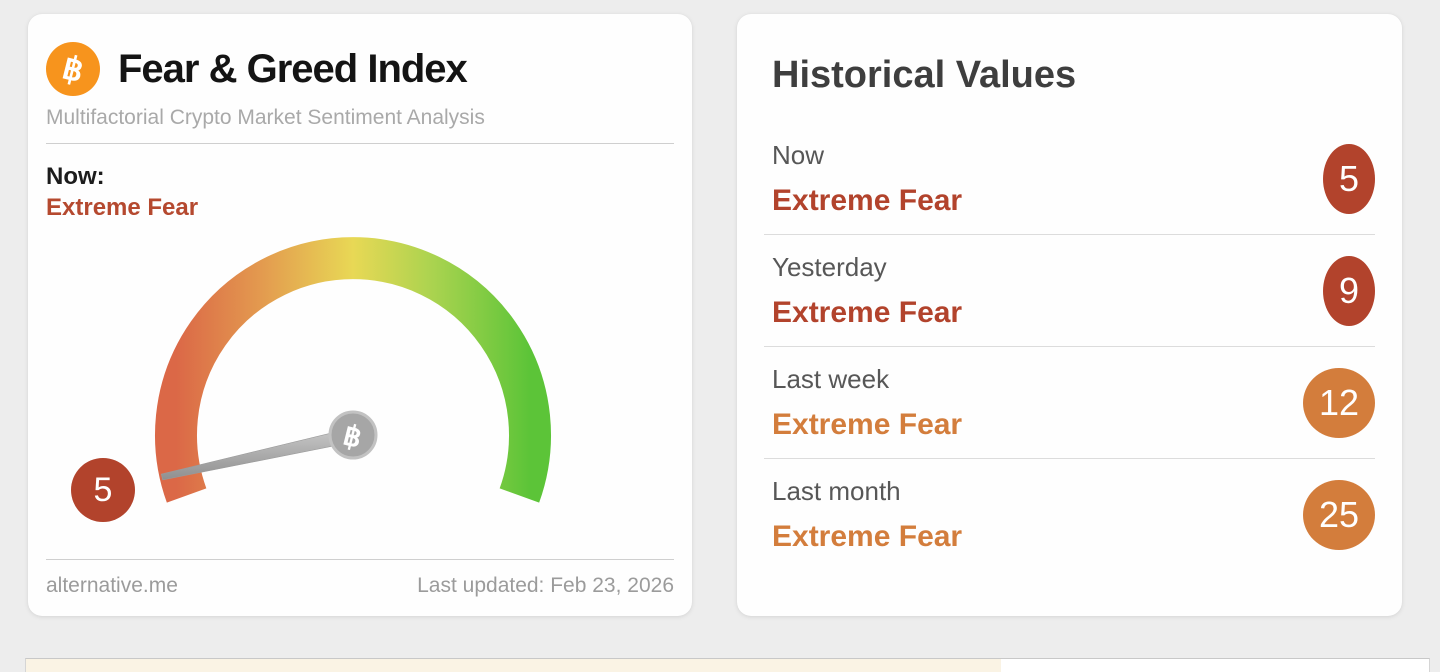 The height and width of the screenshot is (672, 1440). What do you see at coordinates (1069, 291) in the screenshot?
I see `history-row-yesterday: Yesterday Extreme Fear 9` at bounding box center [1069, 291].